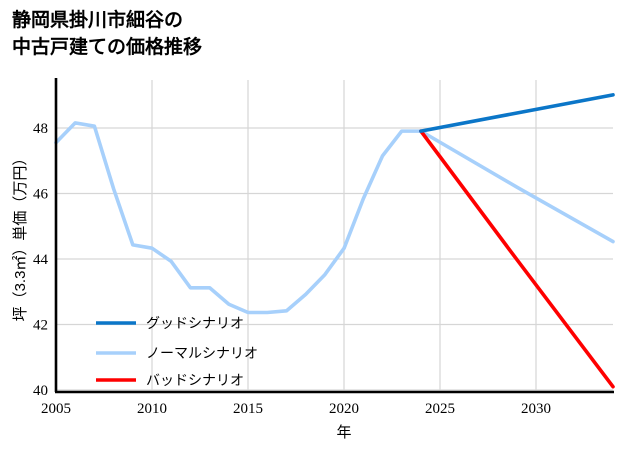  Describe the element at coordinates (107, 47) in the screenshot. I see `chart-title-line-2: 中古戸建ての価格推移` at that location.